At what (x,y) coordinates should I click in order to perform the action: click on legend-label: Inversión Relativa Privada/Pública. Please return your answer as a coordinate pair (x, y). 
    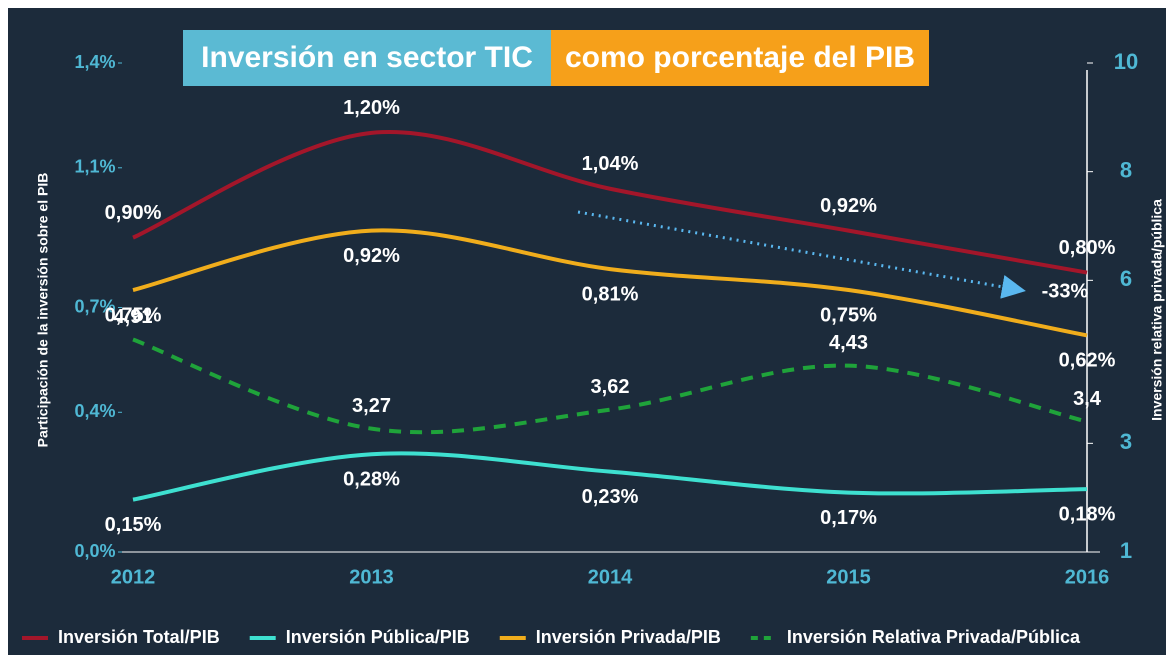
    Looking at the image, I should click on (934, 637).